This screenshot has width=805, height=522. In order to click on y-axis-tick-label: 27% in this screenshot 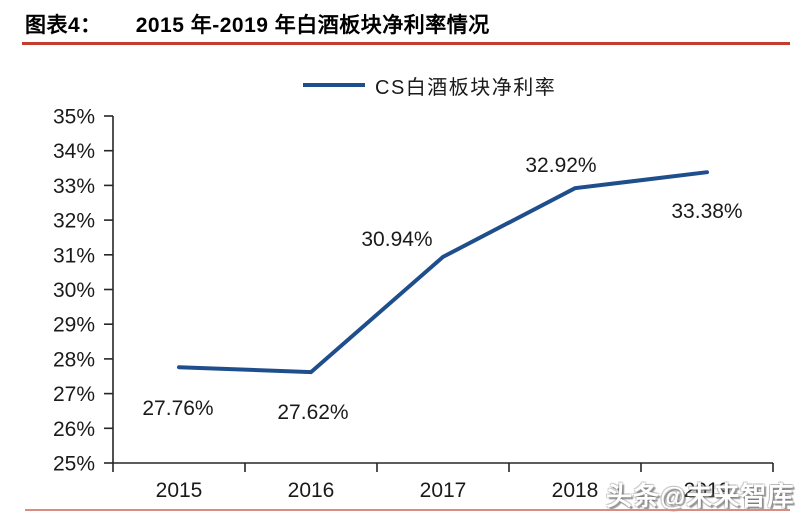, I will do `click(74, 394)`.